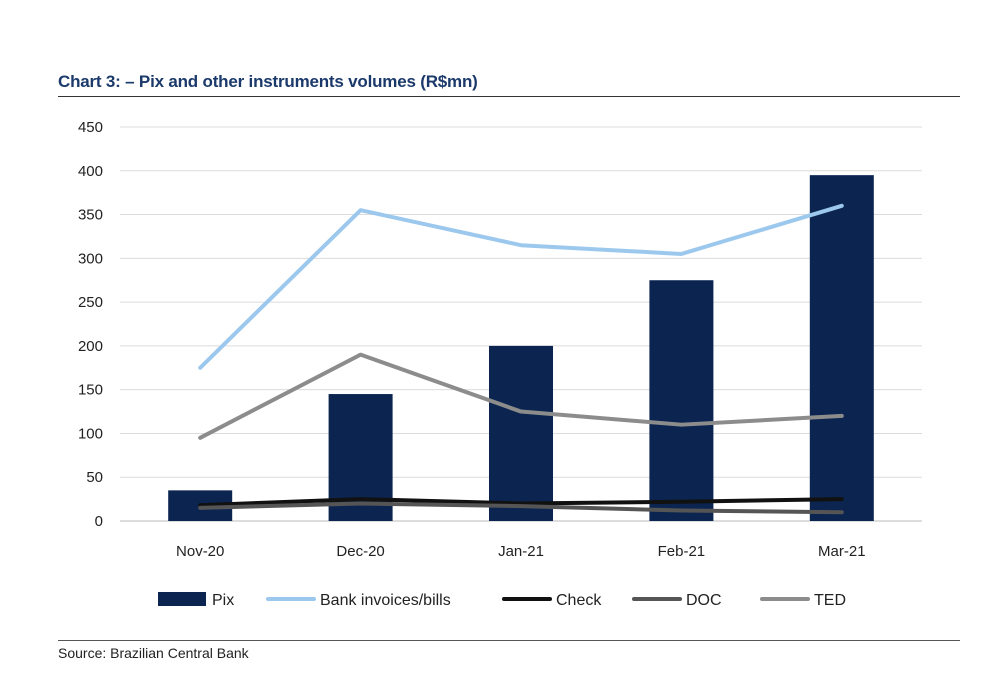  Describe the element at coordinates (90, 433) in the screenshot. I see `y-tick-label: 100` at that location.